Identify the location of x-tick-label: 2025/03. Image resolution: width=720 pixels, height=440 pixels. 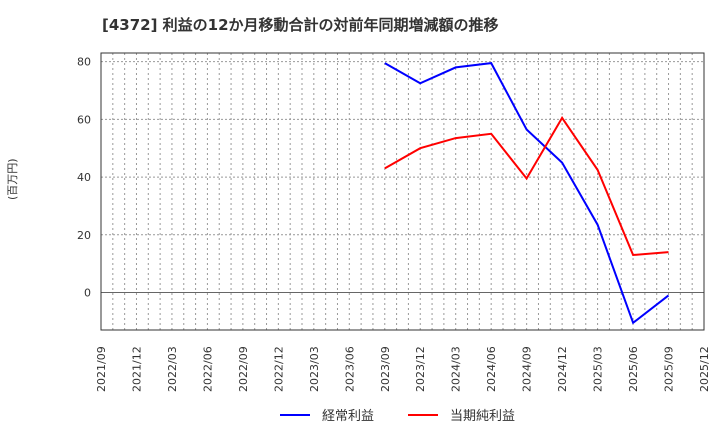
(598, 369).